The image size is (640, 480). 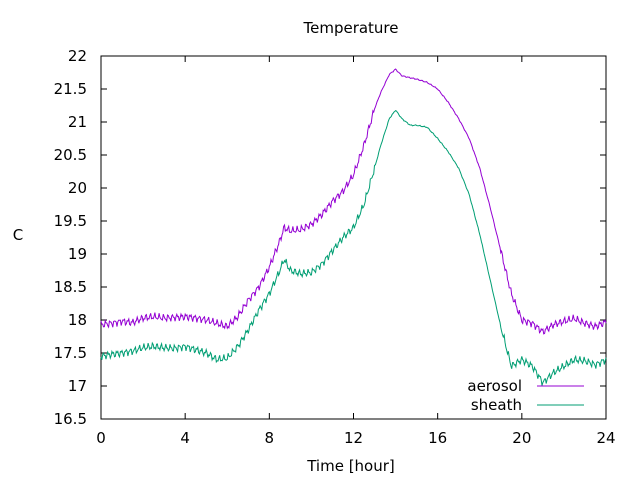 What do you see at coordinates (77, 188) in the screenshot?
I see `y-tick-label: 20` at bounding box center [77, 188].